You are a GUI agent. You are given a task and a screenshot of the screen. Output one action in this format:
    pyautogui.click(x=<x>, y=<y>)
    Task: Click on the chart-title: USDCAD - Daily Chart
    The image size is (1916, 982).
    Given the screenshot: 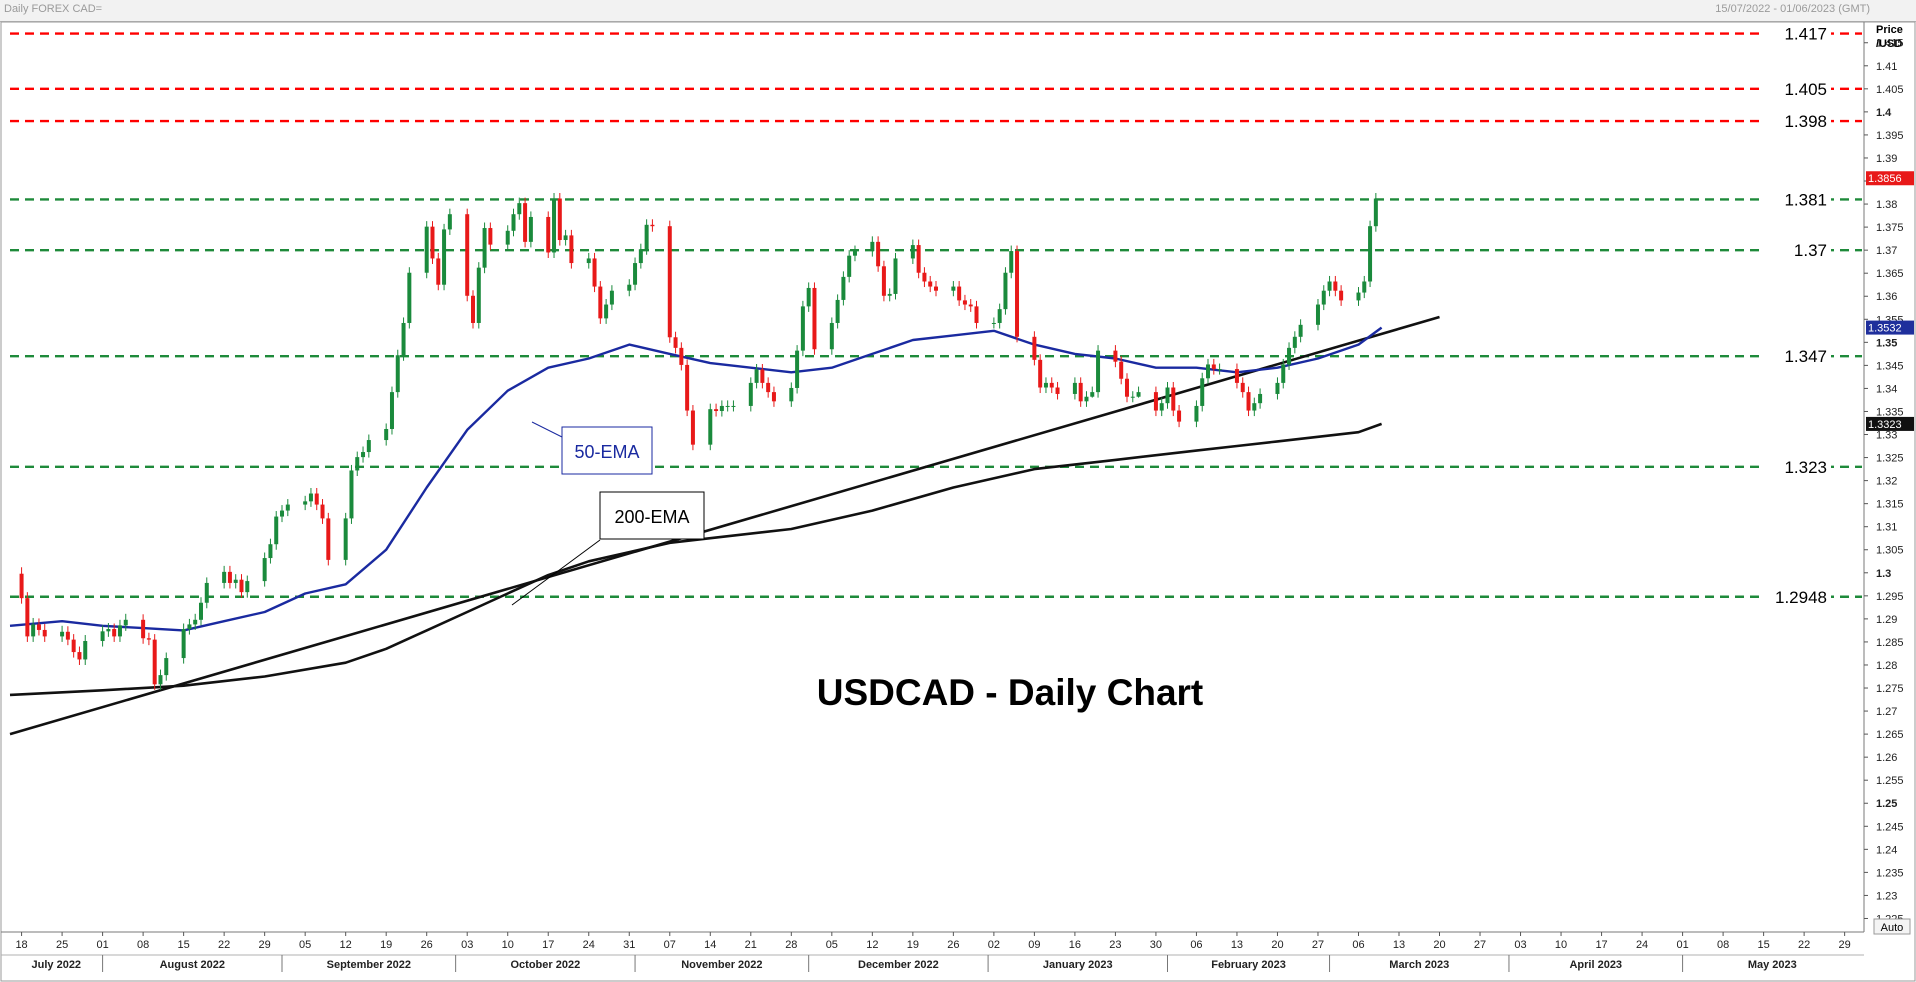 What is the action you would take?
    pyautogui.click(x=1010, y=692)
    